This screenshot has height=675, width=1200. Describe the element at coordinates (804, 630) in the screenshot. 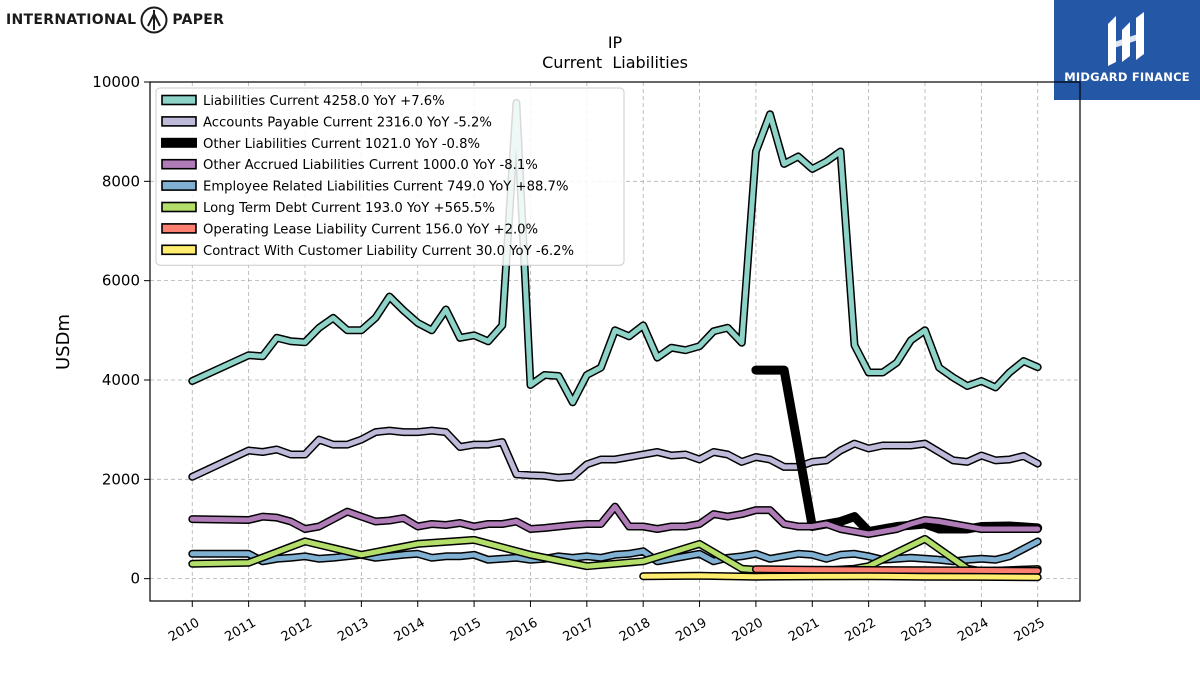

I see `x-tick-label: 2021` at that location.